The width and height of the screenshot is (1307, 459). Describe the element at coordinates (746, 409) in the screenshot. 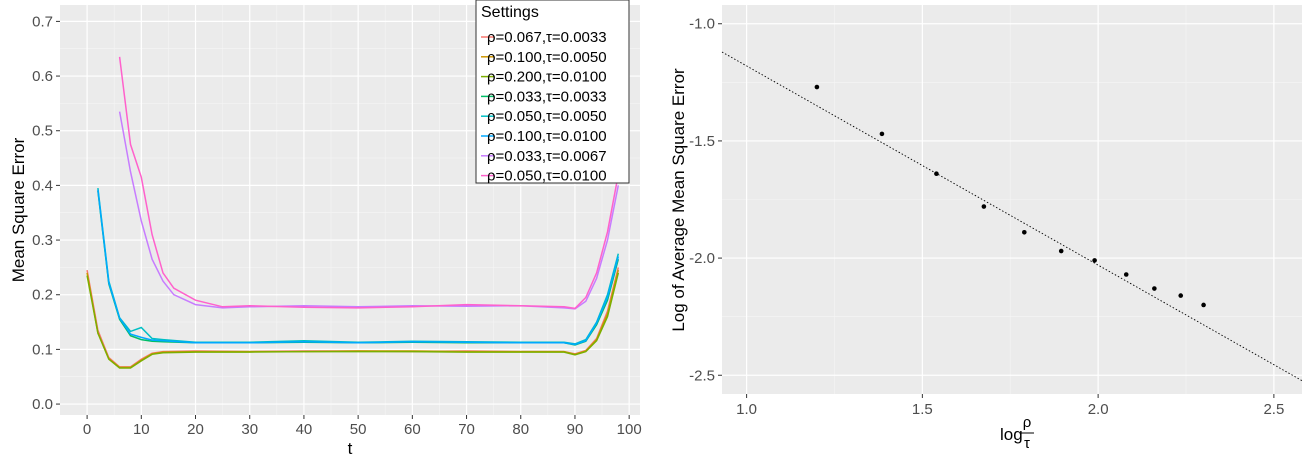

I see `right-x-tick-label: 1.0` at that location.